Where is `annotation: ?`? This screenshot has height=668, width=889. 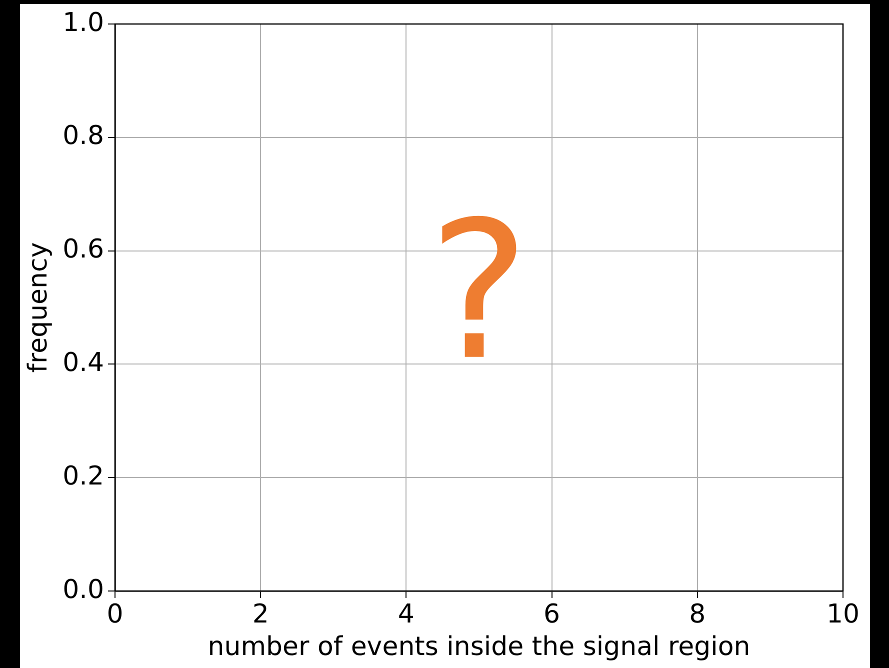 annotation: ? is located at coordinates (479, 291).